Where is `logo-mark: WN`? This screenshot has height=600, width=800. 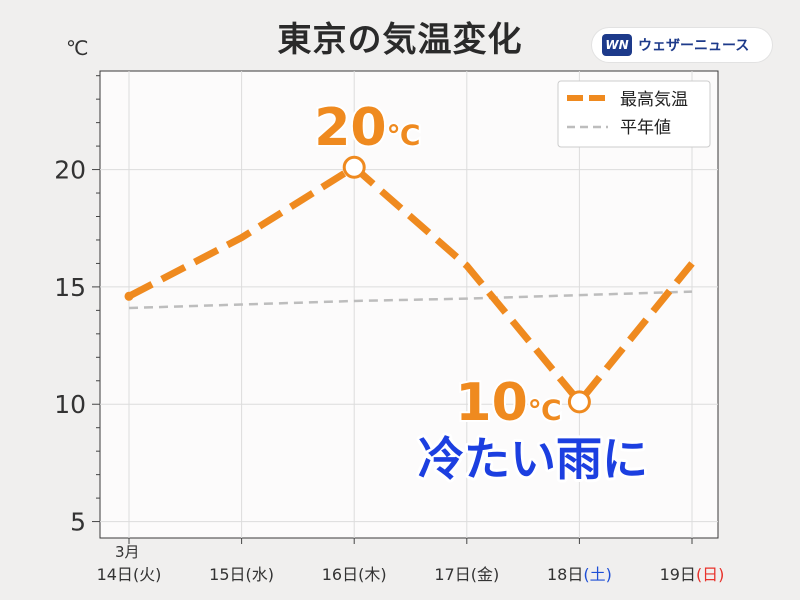
logo-mark: WN is located at coordinates (617, 45).